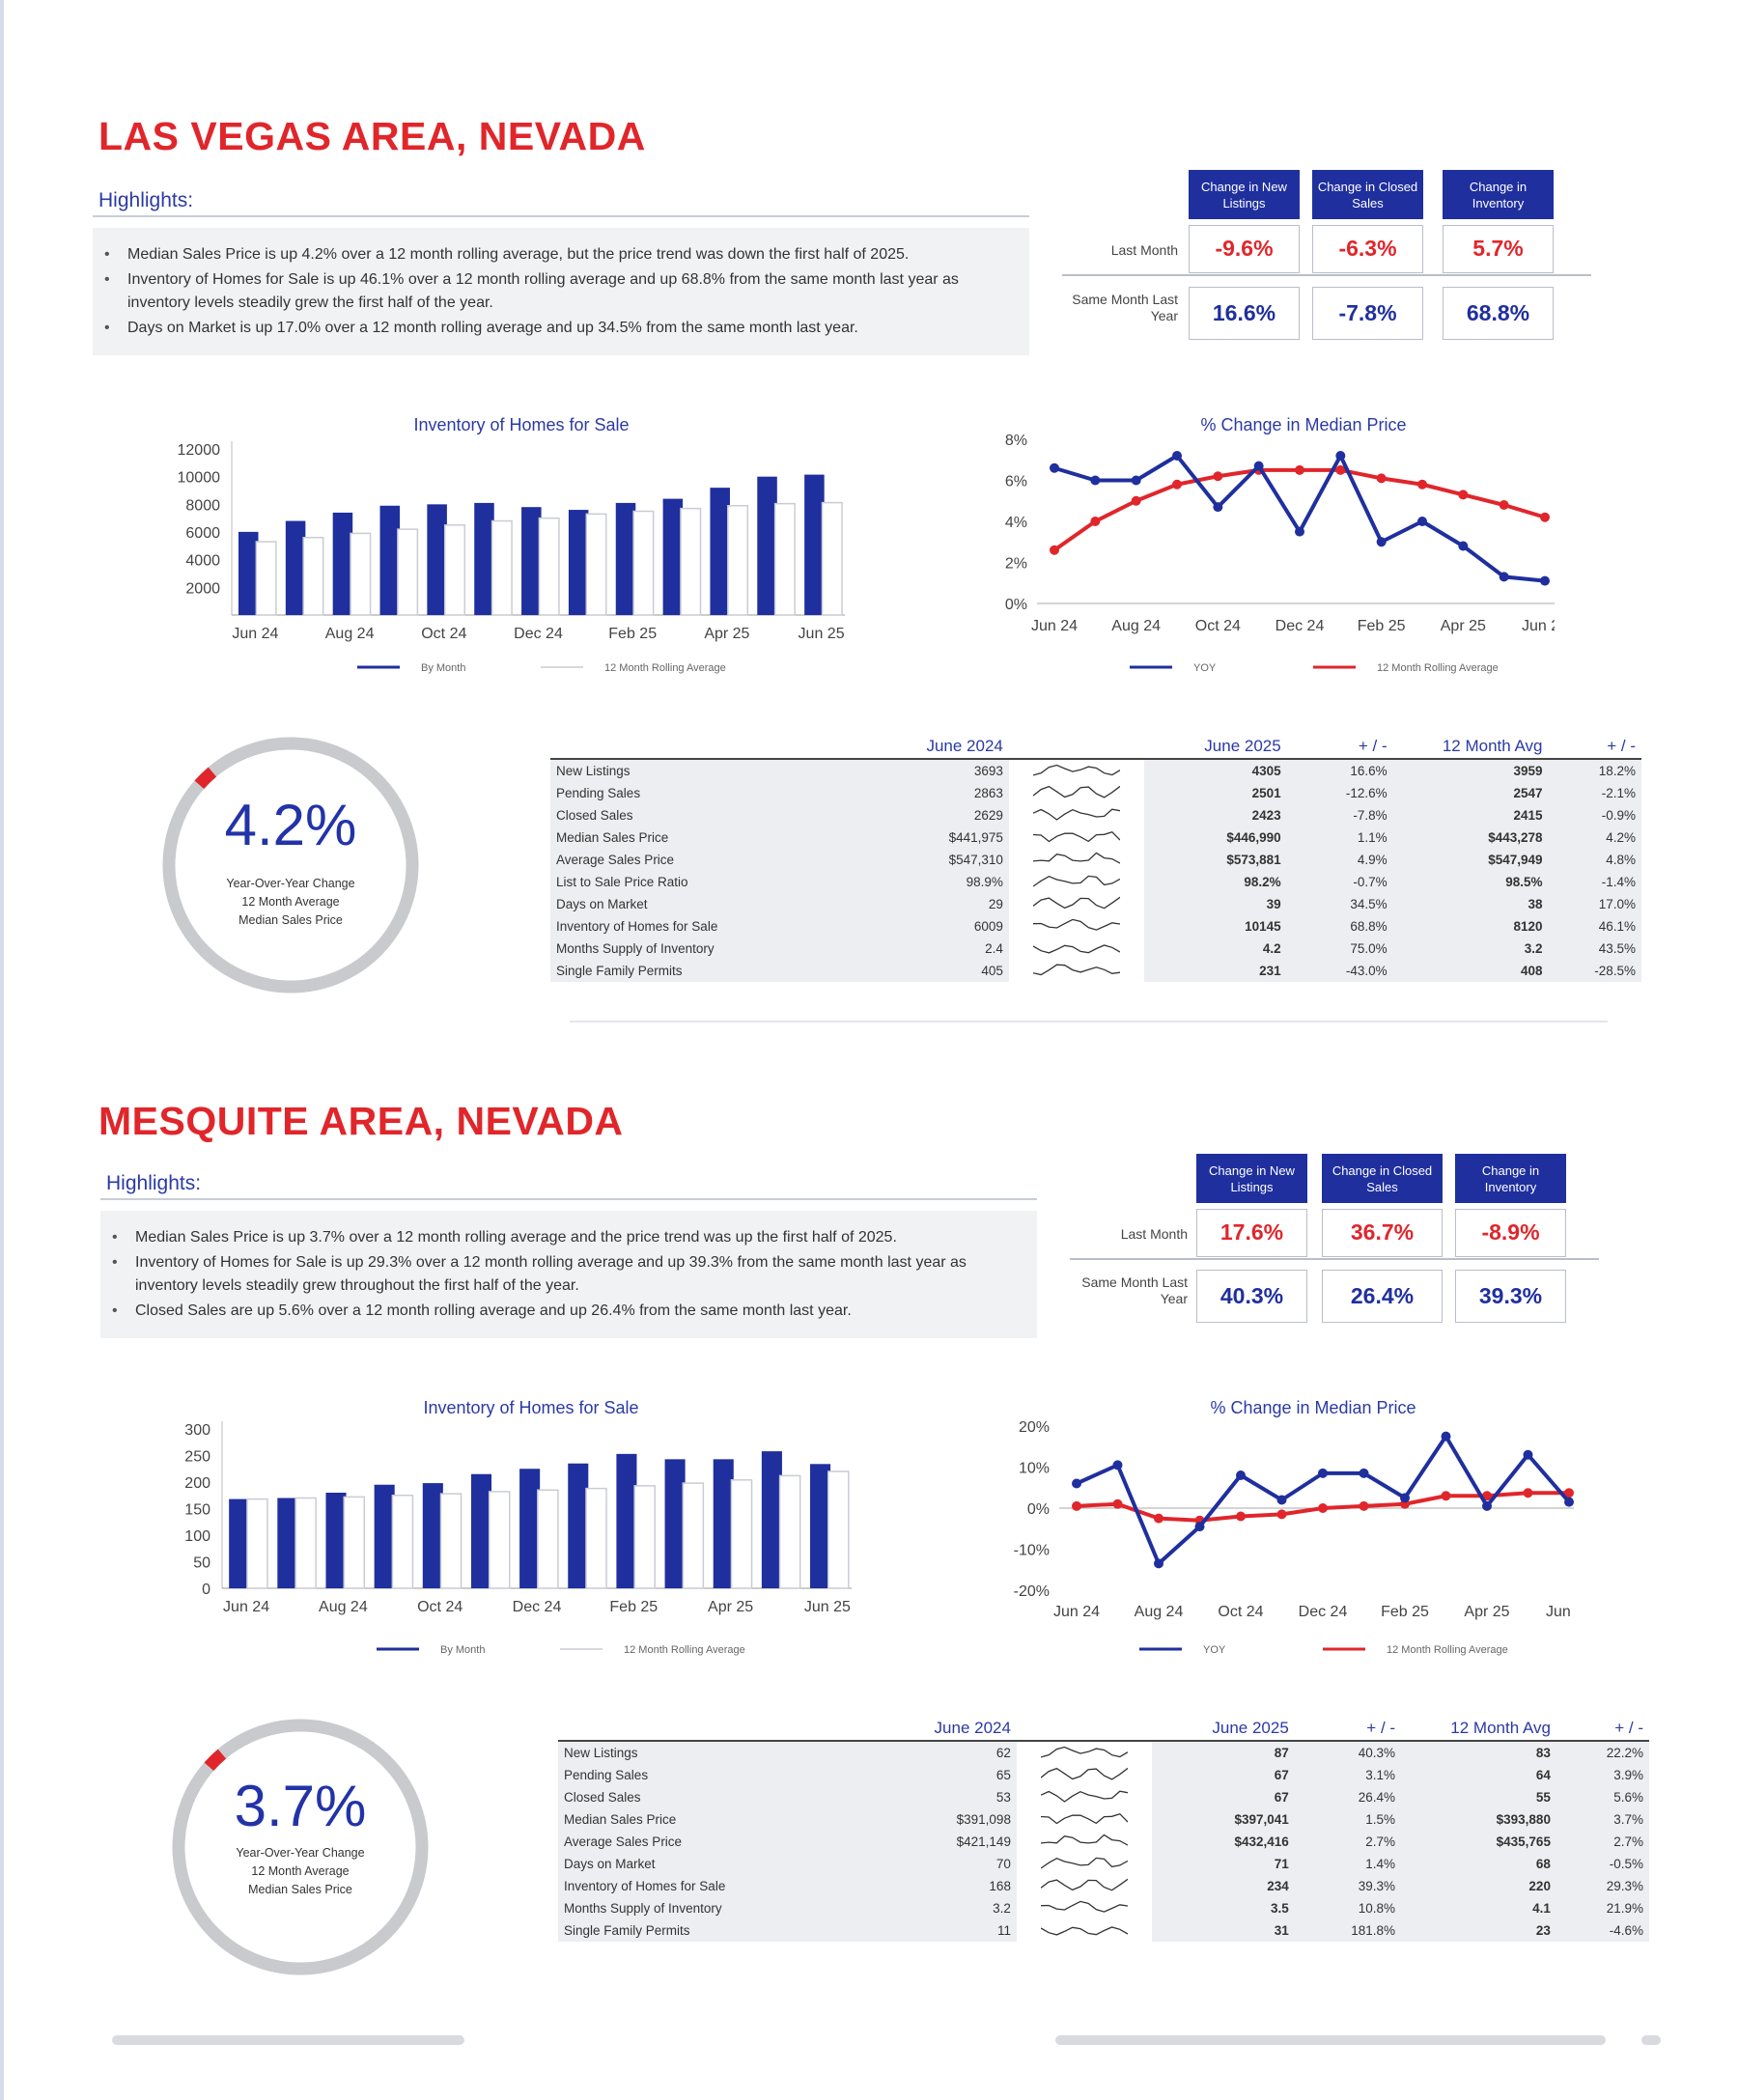 Image resolution: width=1738 pixels, height=2100 pixels. What do you see at coordinates (1339, 860) in the screenshot?
I see `change-pct: 4.9%` at bounding box center [1339, 860].